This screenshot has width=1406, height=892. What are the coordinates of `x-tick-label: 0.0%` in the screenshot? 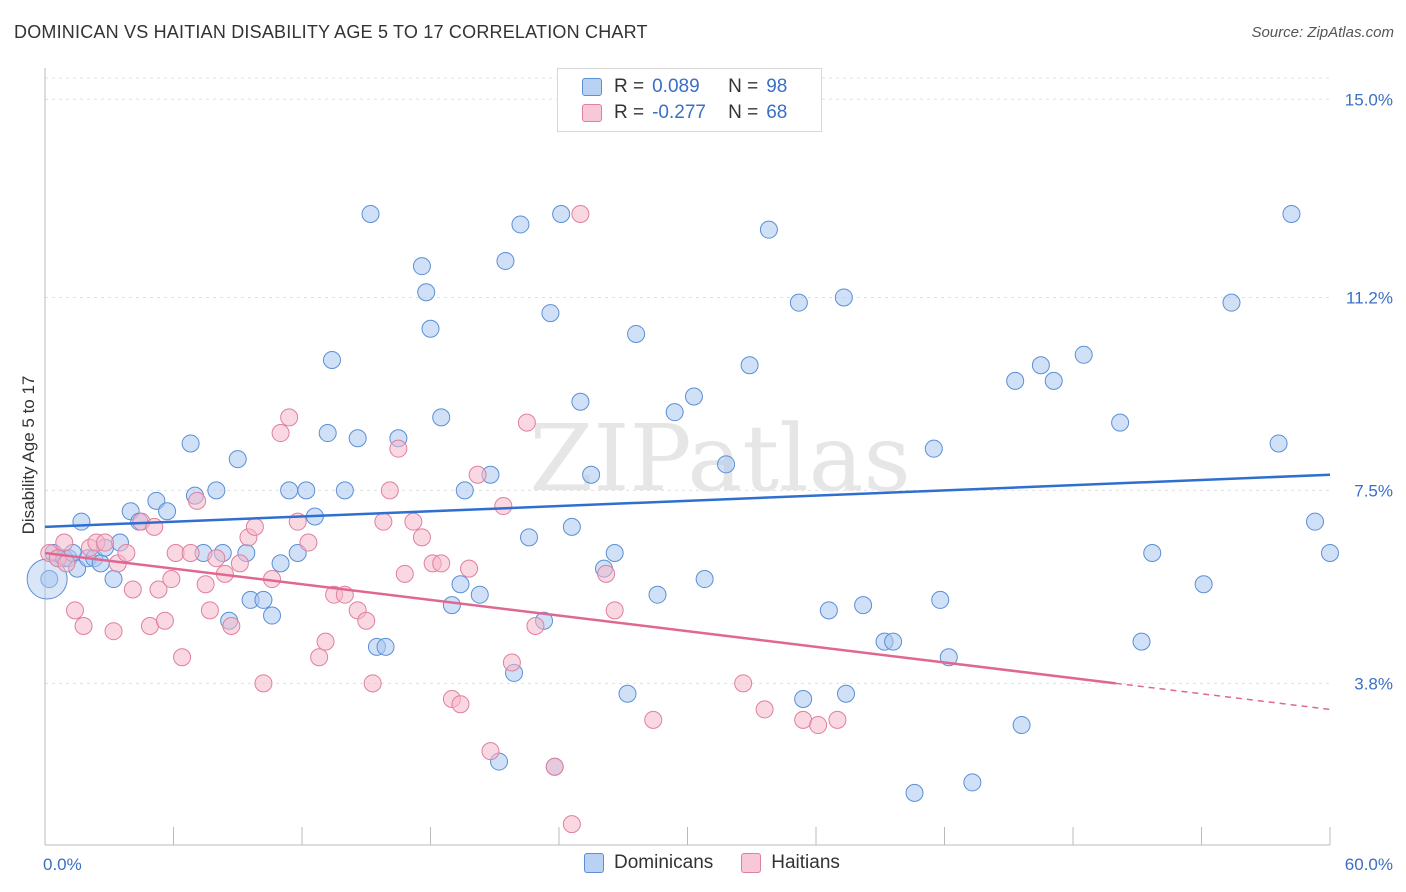 It's located at (62, 864).